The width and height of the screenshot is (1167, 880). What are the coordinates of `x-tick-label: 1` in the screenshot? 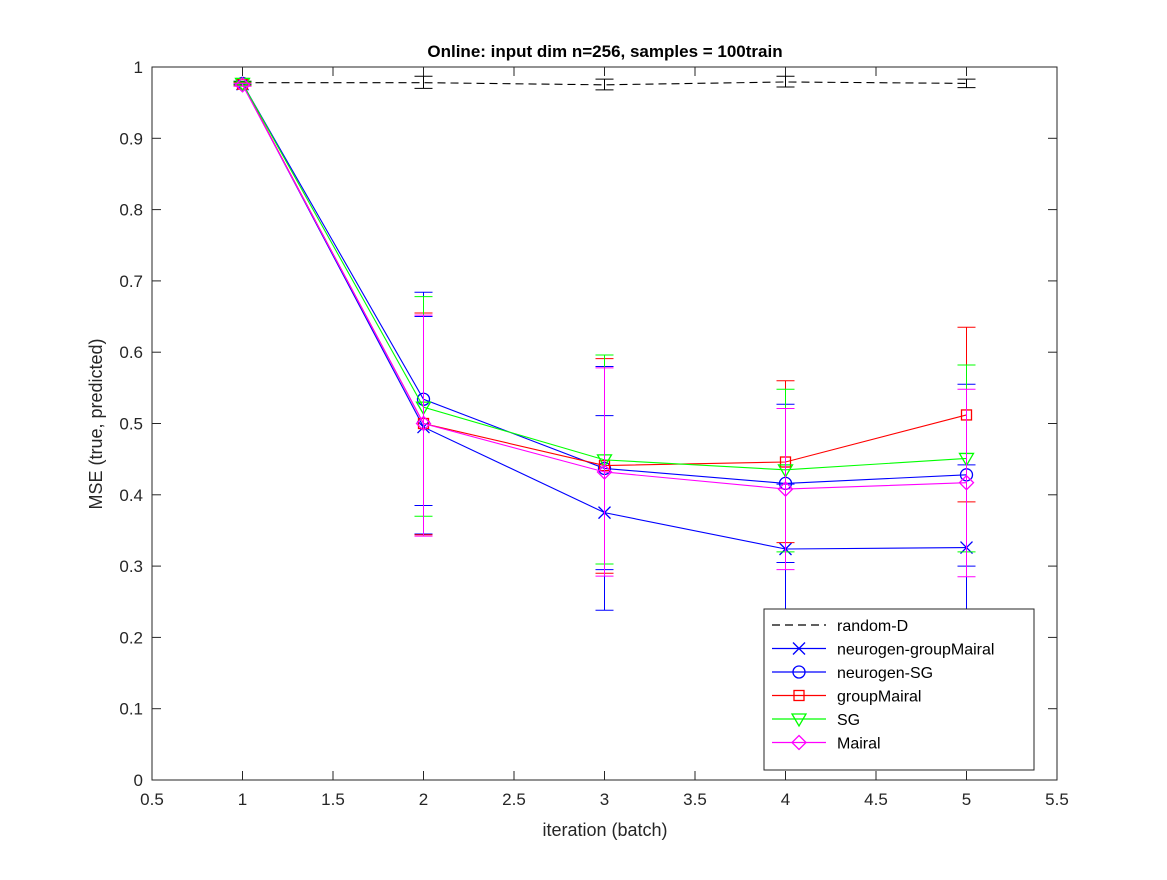 It's located at (242, 799).